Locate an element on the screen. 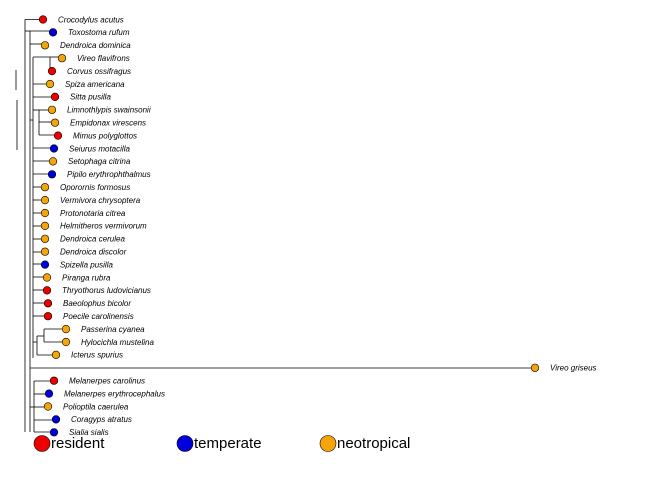 This screenshot has width=650, height=483. tip-label: Crocodylus acutus is located at coordinates (91, 19).